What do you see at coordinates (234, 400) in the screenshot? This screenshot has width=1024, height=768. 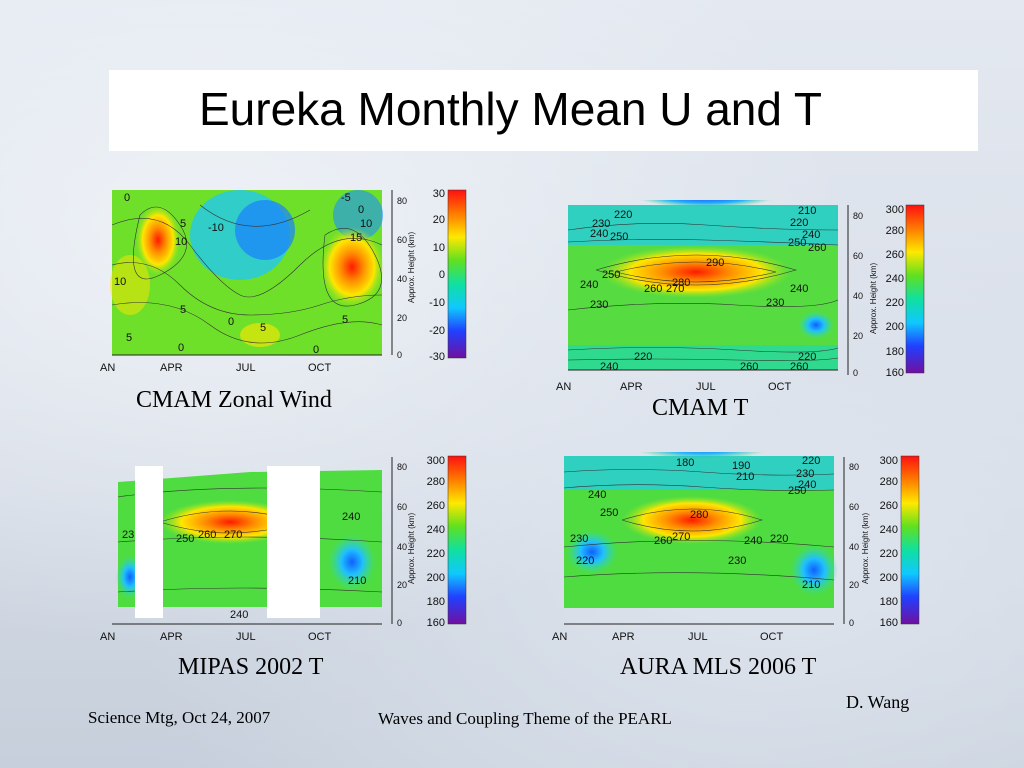 I see `caption-cmam-zonal-wind: CMAM Zonal Wind` at bounding box center [234, 400].